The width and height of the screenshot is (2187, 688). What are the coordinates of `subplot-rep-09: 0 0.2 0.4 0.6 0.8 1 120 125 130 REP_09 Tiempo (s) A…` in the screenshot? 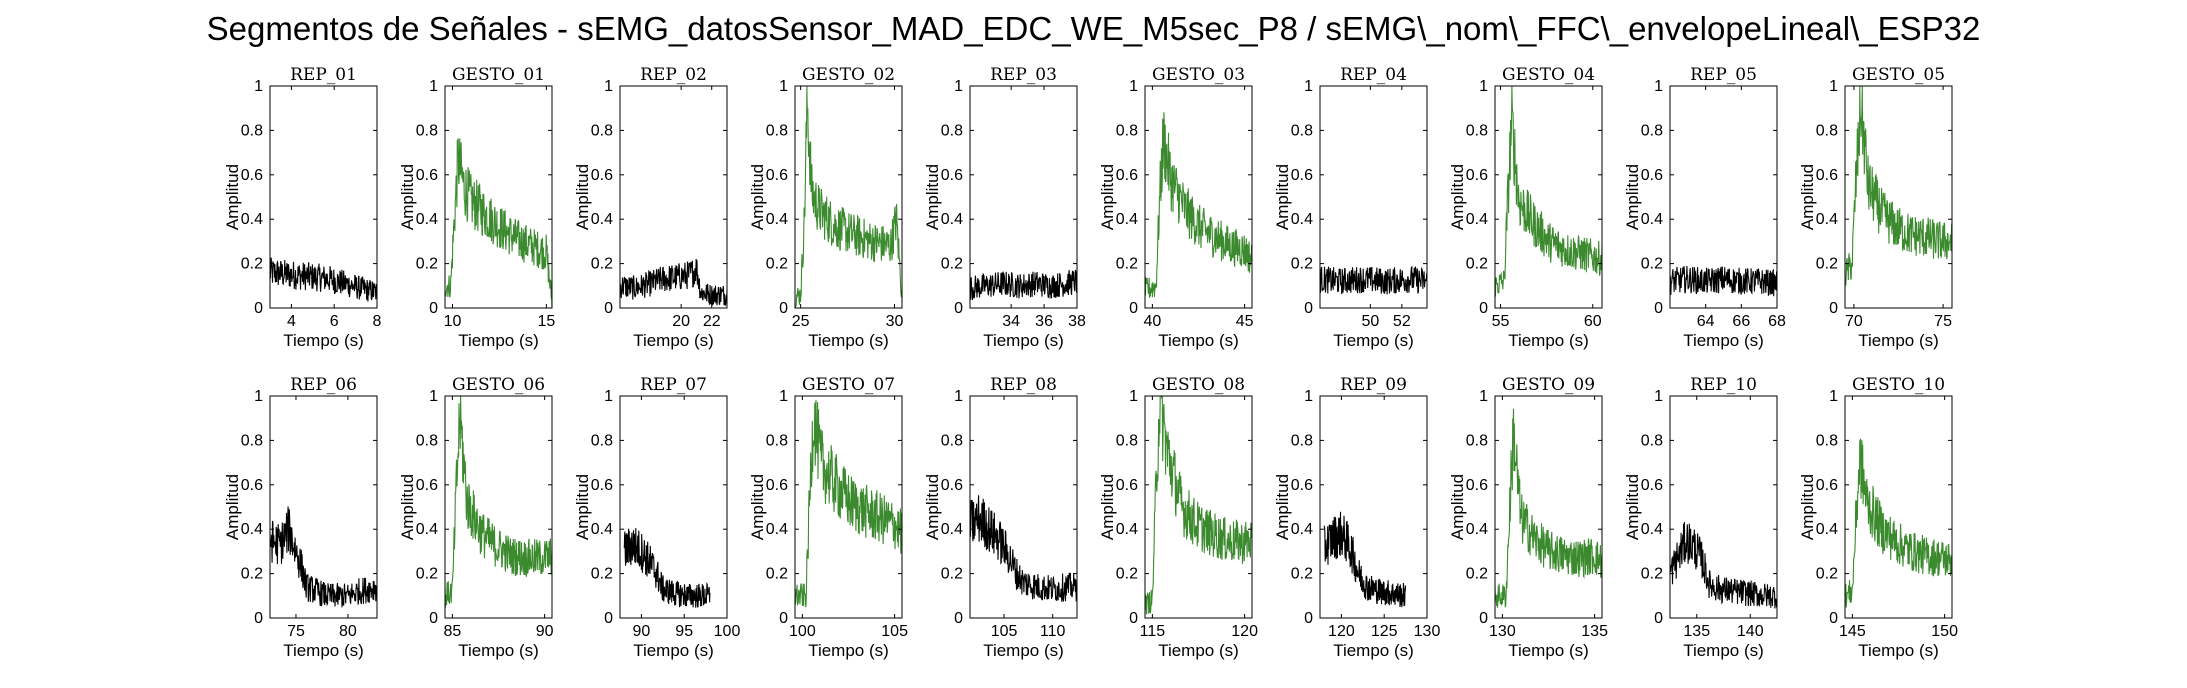 It's located at (1356, 517).